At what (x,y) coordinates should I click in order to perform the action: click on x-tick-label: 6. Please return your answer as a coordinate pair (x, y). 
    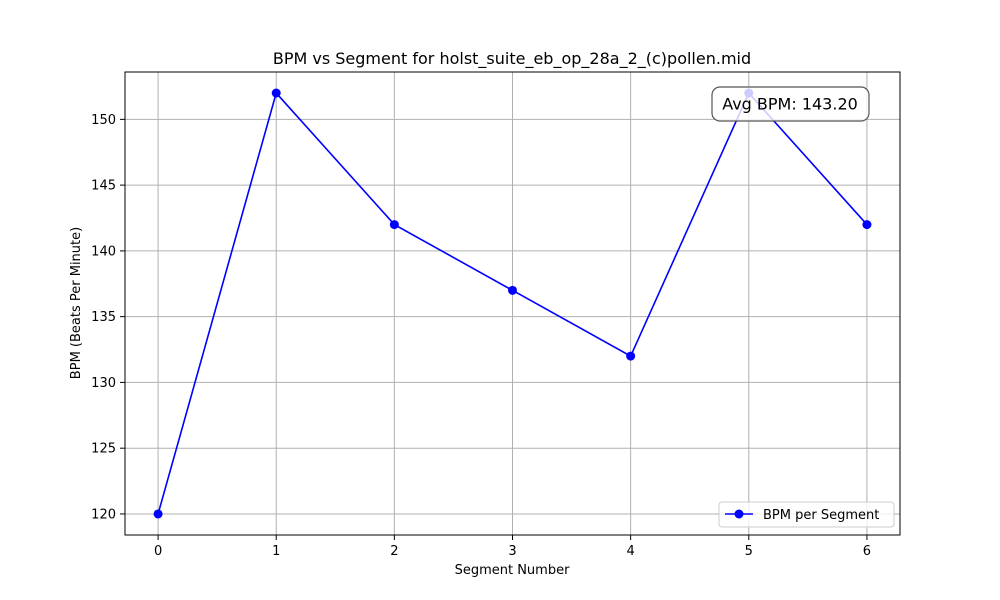
    Looking at the image, I should click on (867, 551).